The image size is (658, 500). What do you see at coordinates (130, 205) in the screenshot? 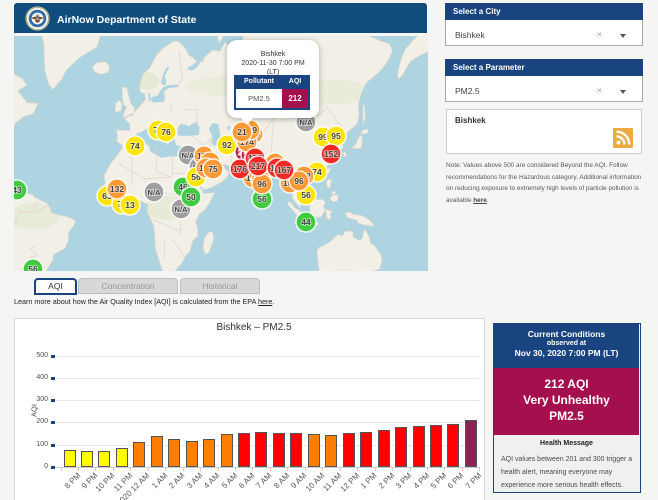
I see `svg-text: 13` at bounding box center [130, 205].